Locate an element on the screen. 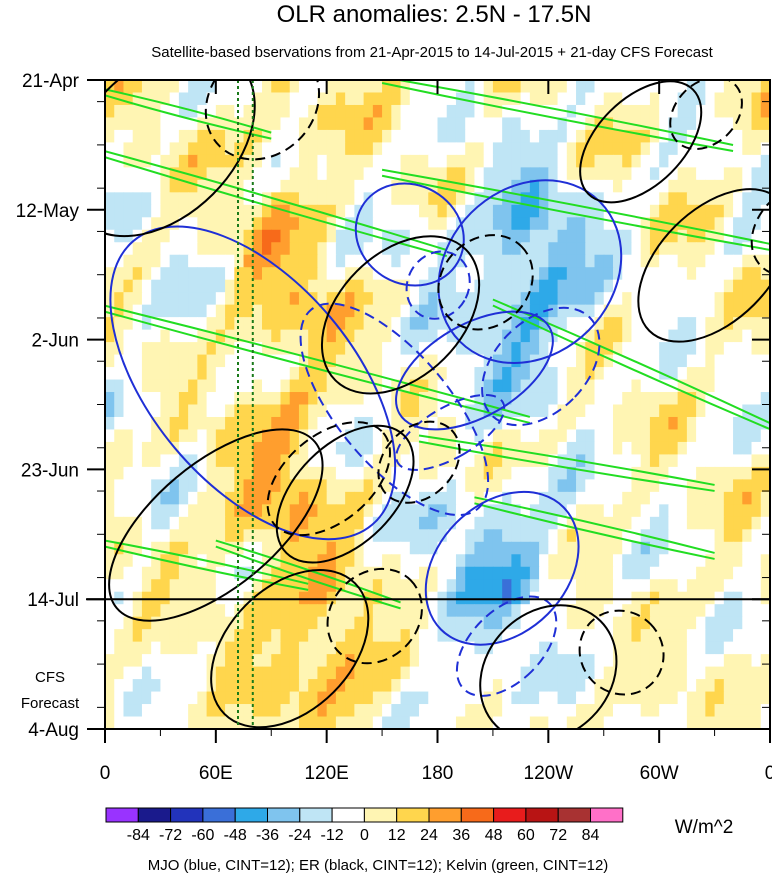  colorbar-tick-label: -24 is located at coordinates (299, 835).